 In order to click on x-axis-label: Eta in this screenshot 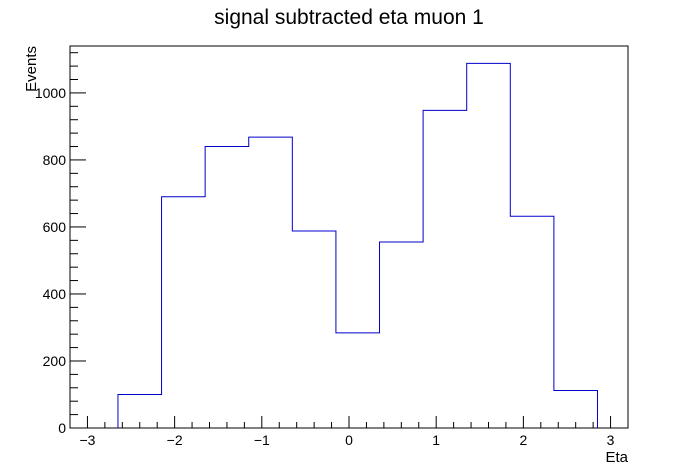, I will do `click(616, 457)`.